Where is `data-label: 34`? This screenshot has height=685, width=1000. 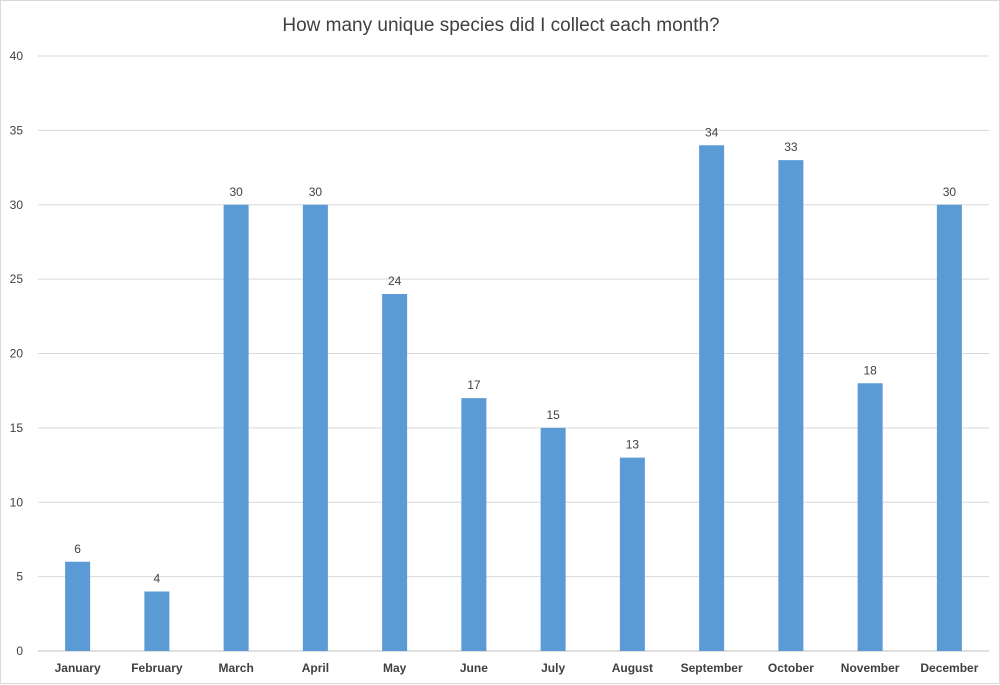
data-label: 34 is located at coordinates (712, 132).